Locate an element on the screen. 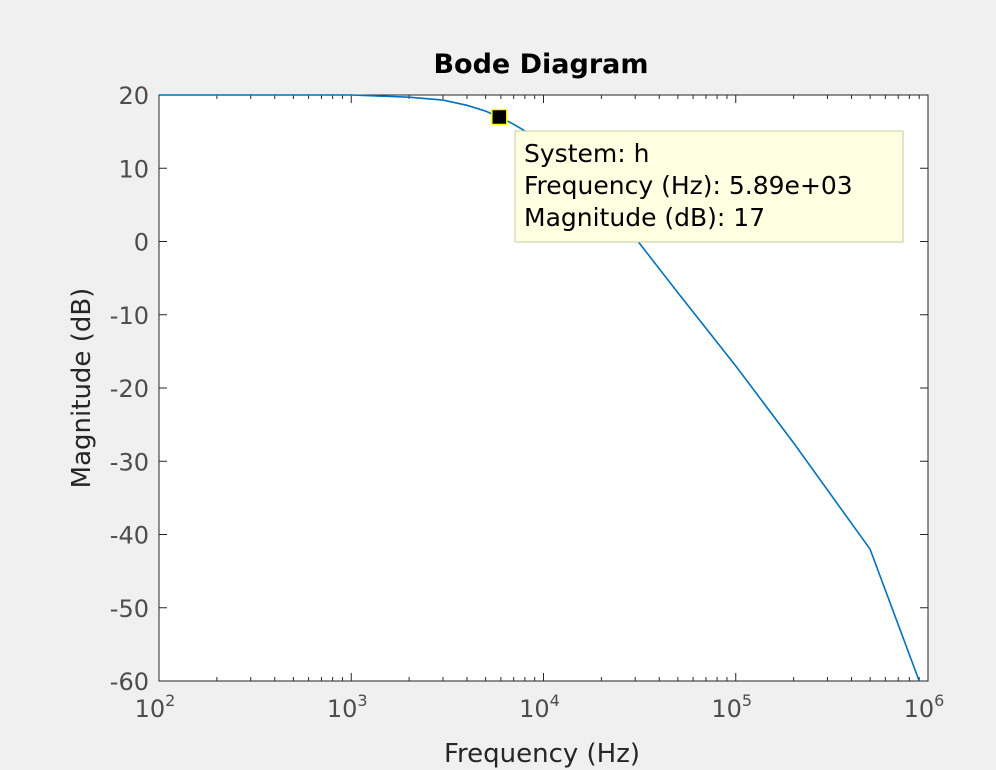 The image size is (996, 770). y-tick-label: -30 is located at coordinates (129, 462).